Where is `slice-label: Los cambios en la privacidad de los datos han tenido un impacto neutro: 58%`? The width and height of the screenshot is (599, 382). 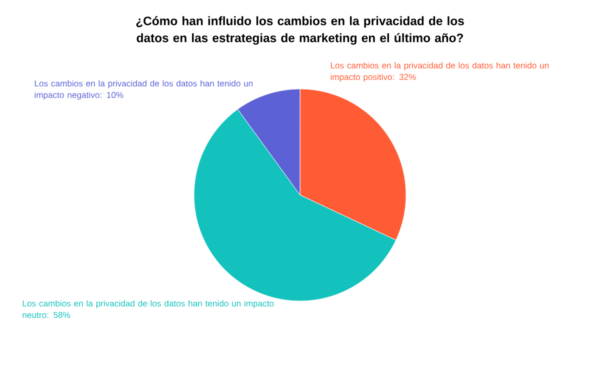
slice-label: Los cambios en la privacidad de los datos han tenido un impacto neutro: 58% is located at coordinates (148, 309).